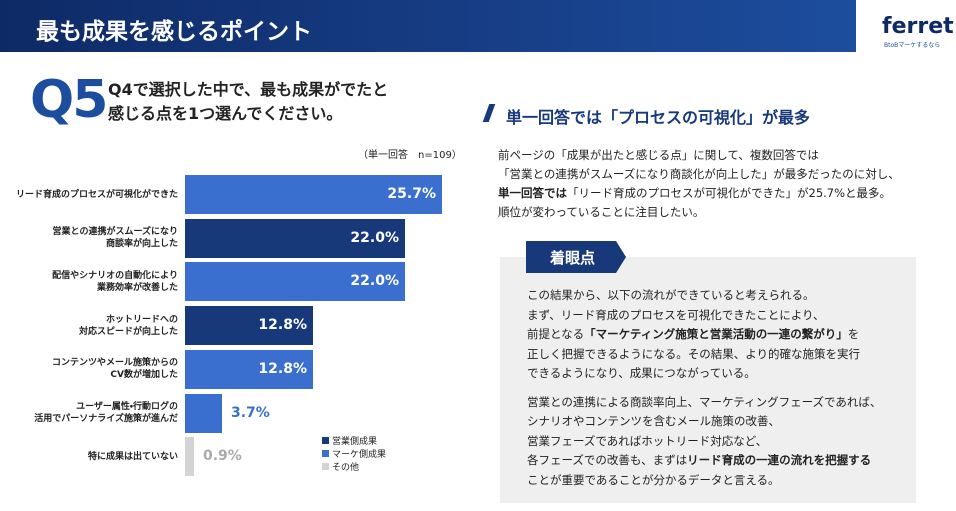 Image resolution: width=956 pixels, height=511 pixels. Describe the element at coordinates (346, 468) in the screenshot. I see `legend-label: その他` at that location.